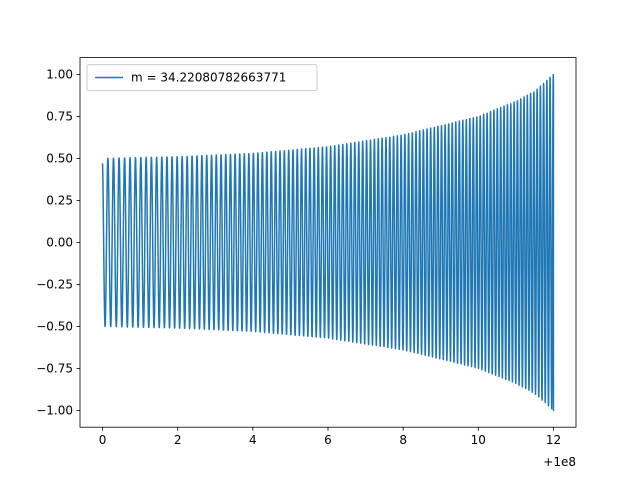 The width and height of the screenshot is (640, 485). I want to click on legend-box, so click(202, 78).